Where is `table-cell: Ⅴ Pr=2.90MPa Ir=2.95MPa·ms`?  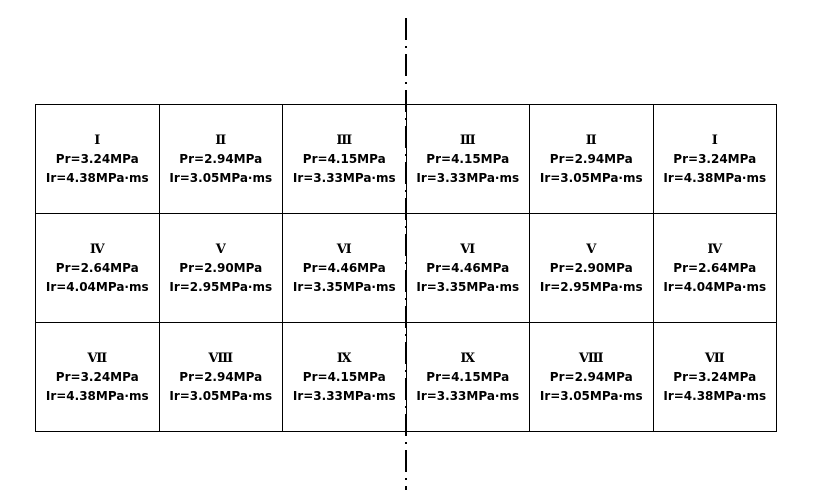
table-cell: Ⅴ Pr=2.90MPa Ir=2.95MPa·ms is located at coordinates (220, 268).